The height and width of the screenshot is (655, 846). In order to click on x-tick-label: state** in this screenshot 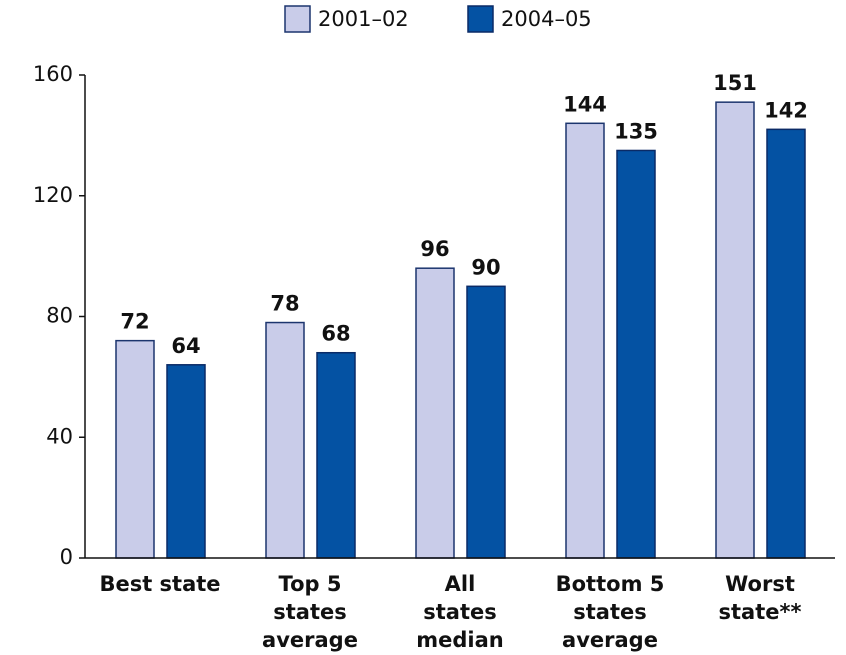, I will do `click(760, 612)`.